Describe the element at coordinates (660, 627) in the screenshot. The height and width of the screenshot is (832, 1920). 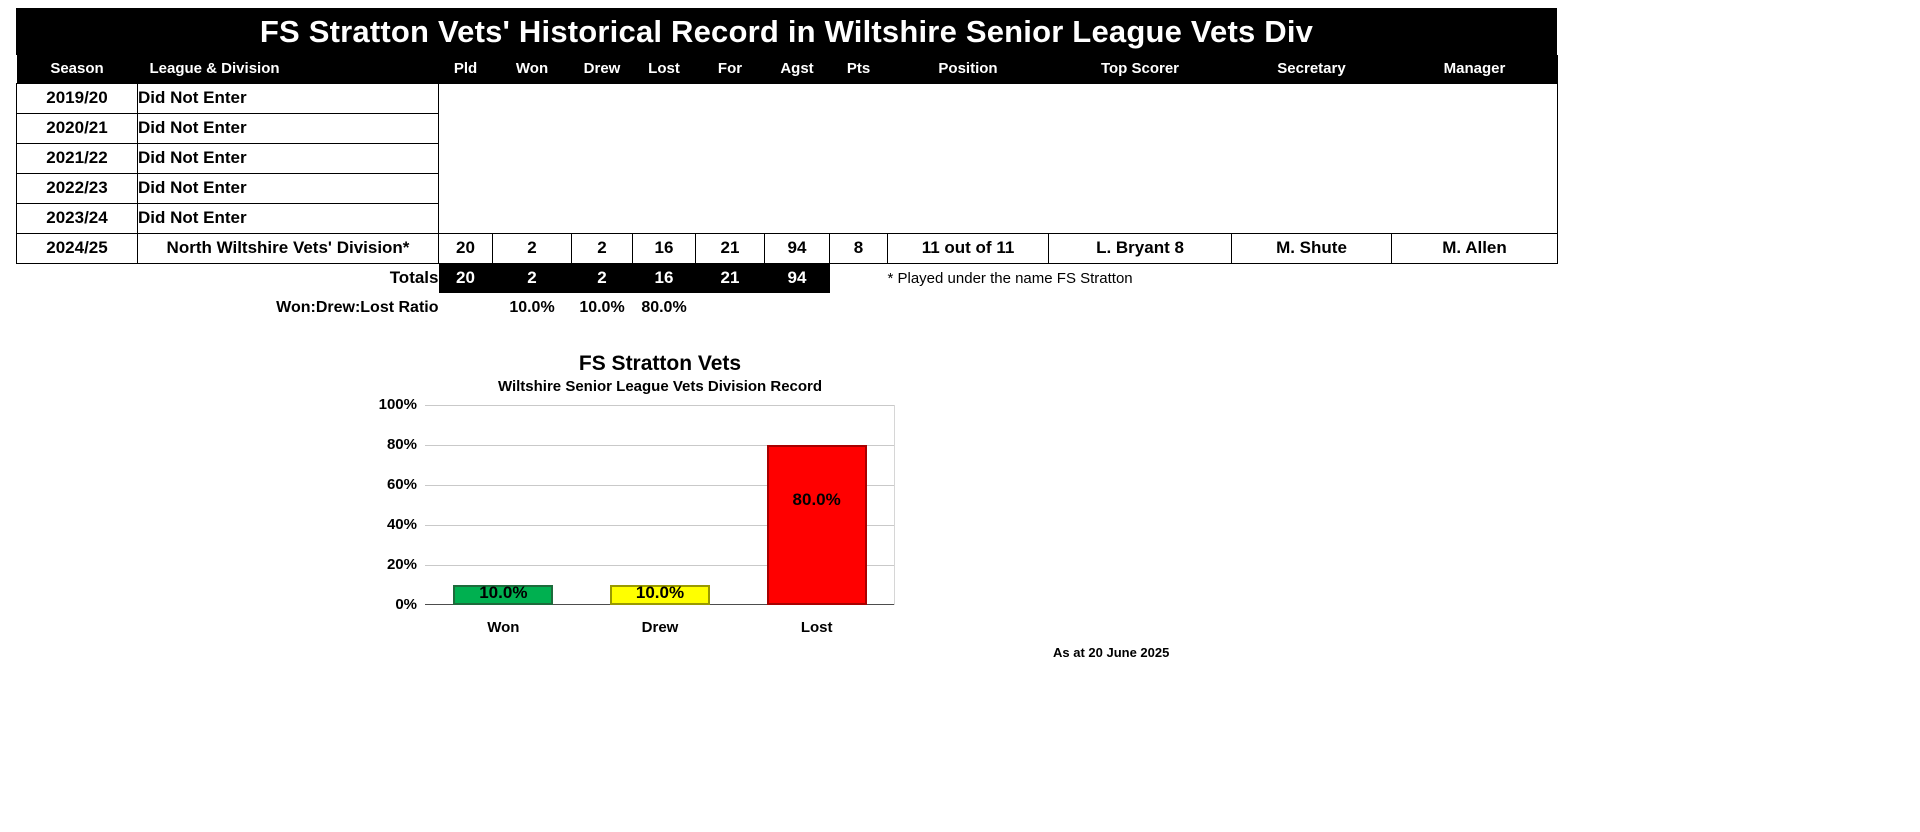
I see `x-category-label: Drew` at that location.